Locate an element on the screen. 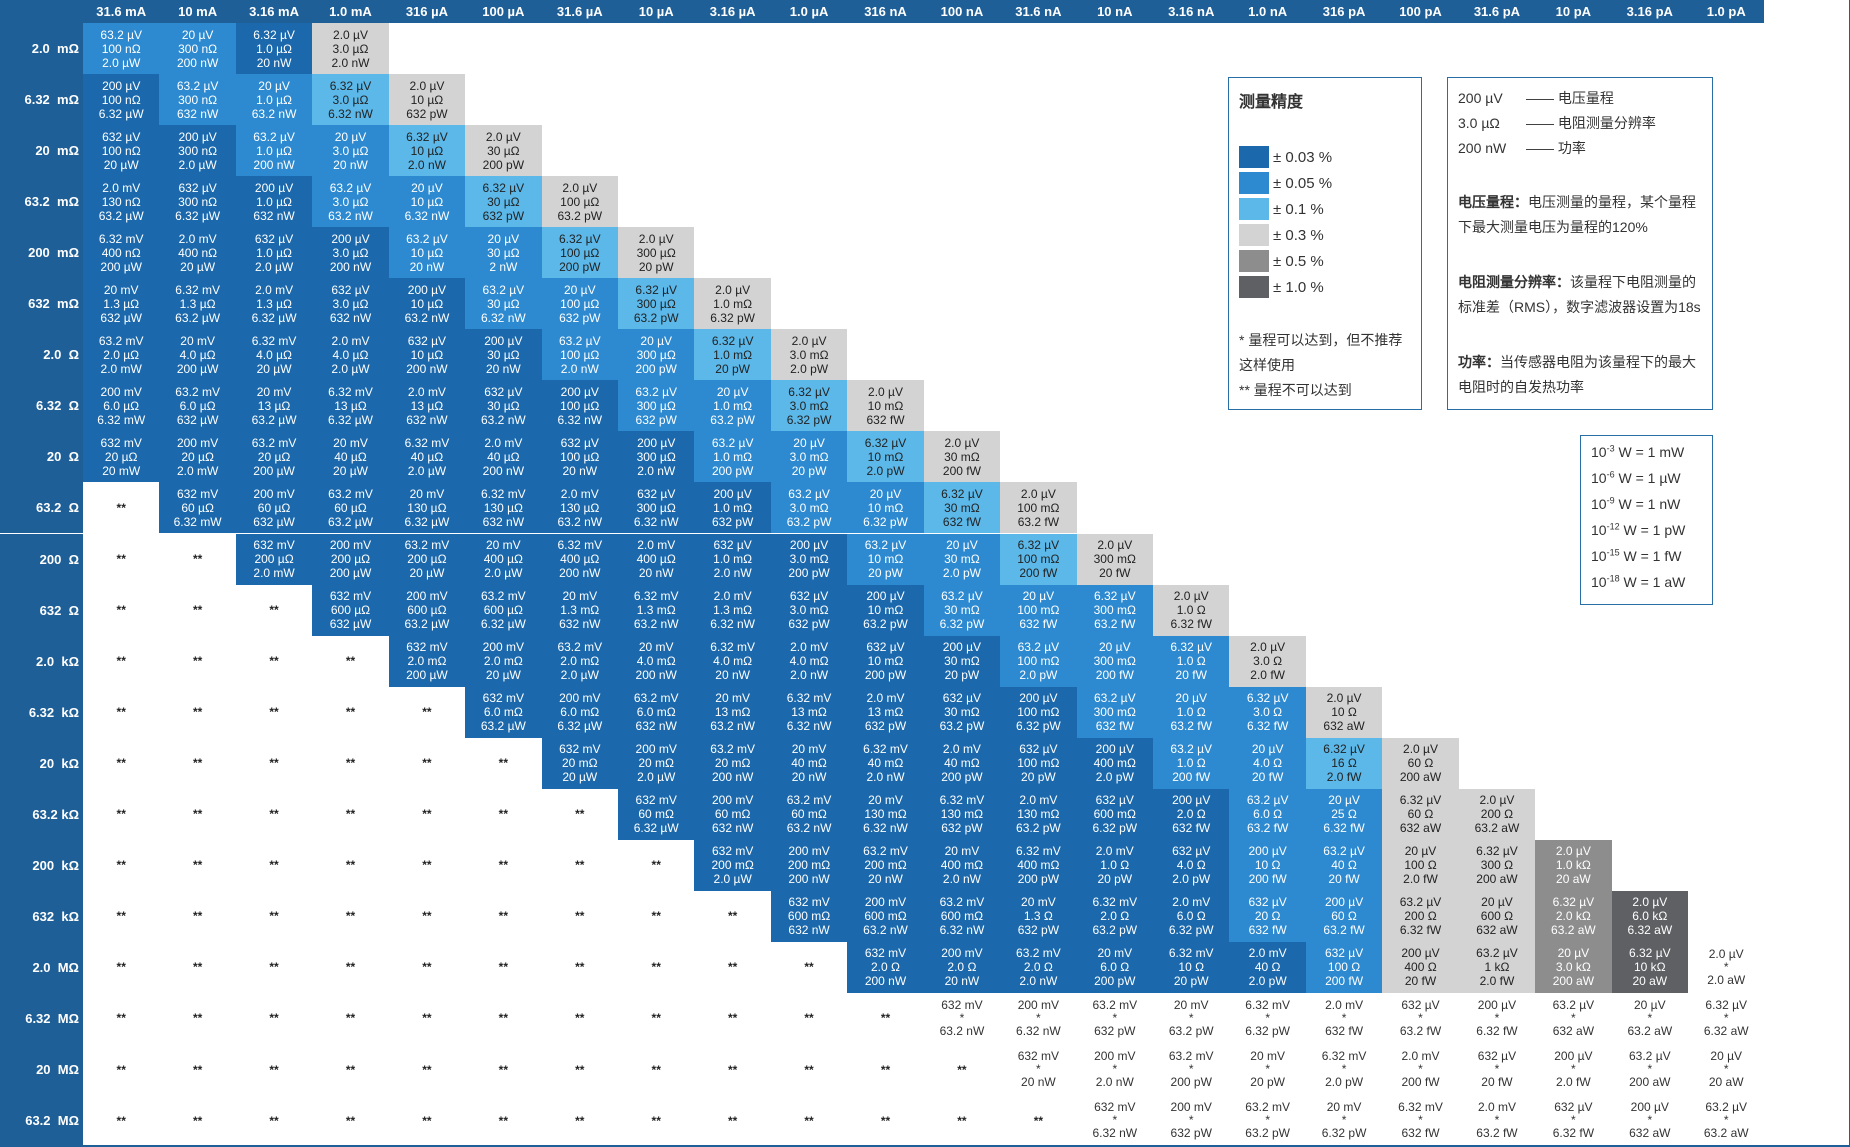  resistance-resolution: 6.0 mΩ is located at coordinates (580, 712).